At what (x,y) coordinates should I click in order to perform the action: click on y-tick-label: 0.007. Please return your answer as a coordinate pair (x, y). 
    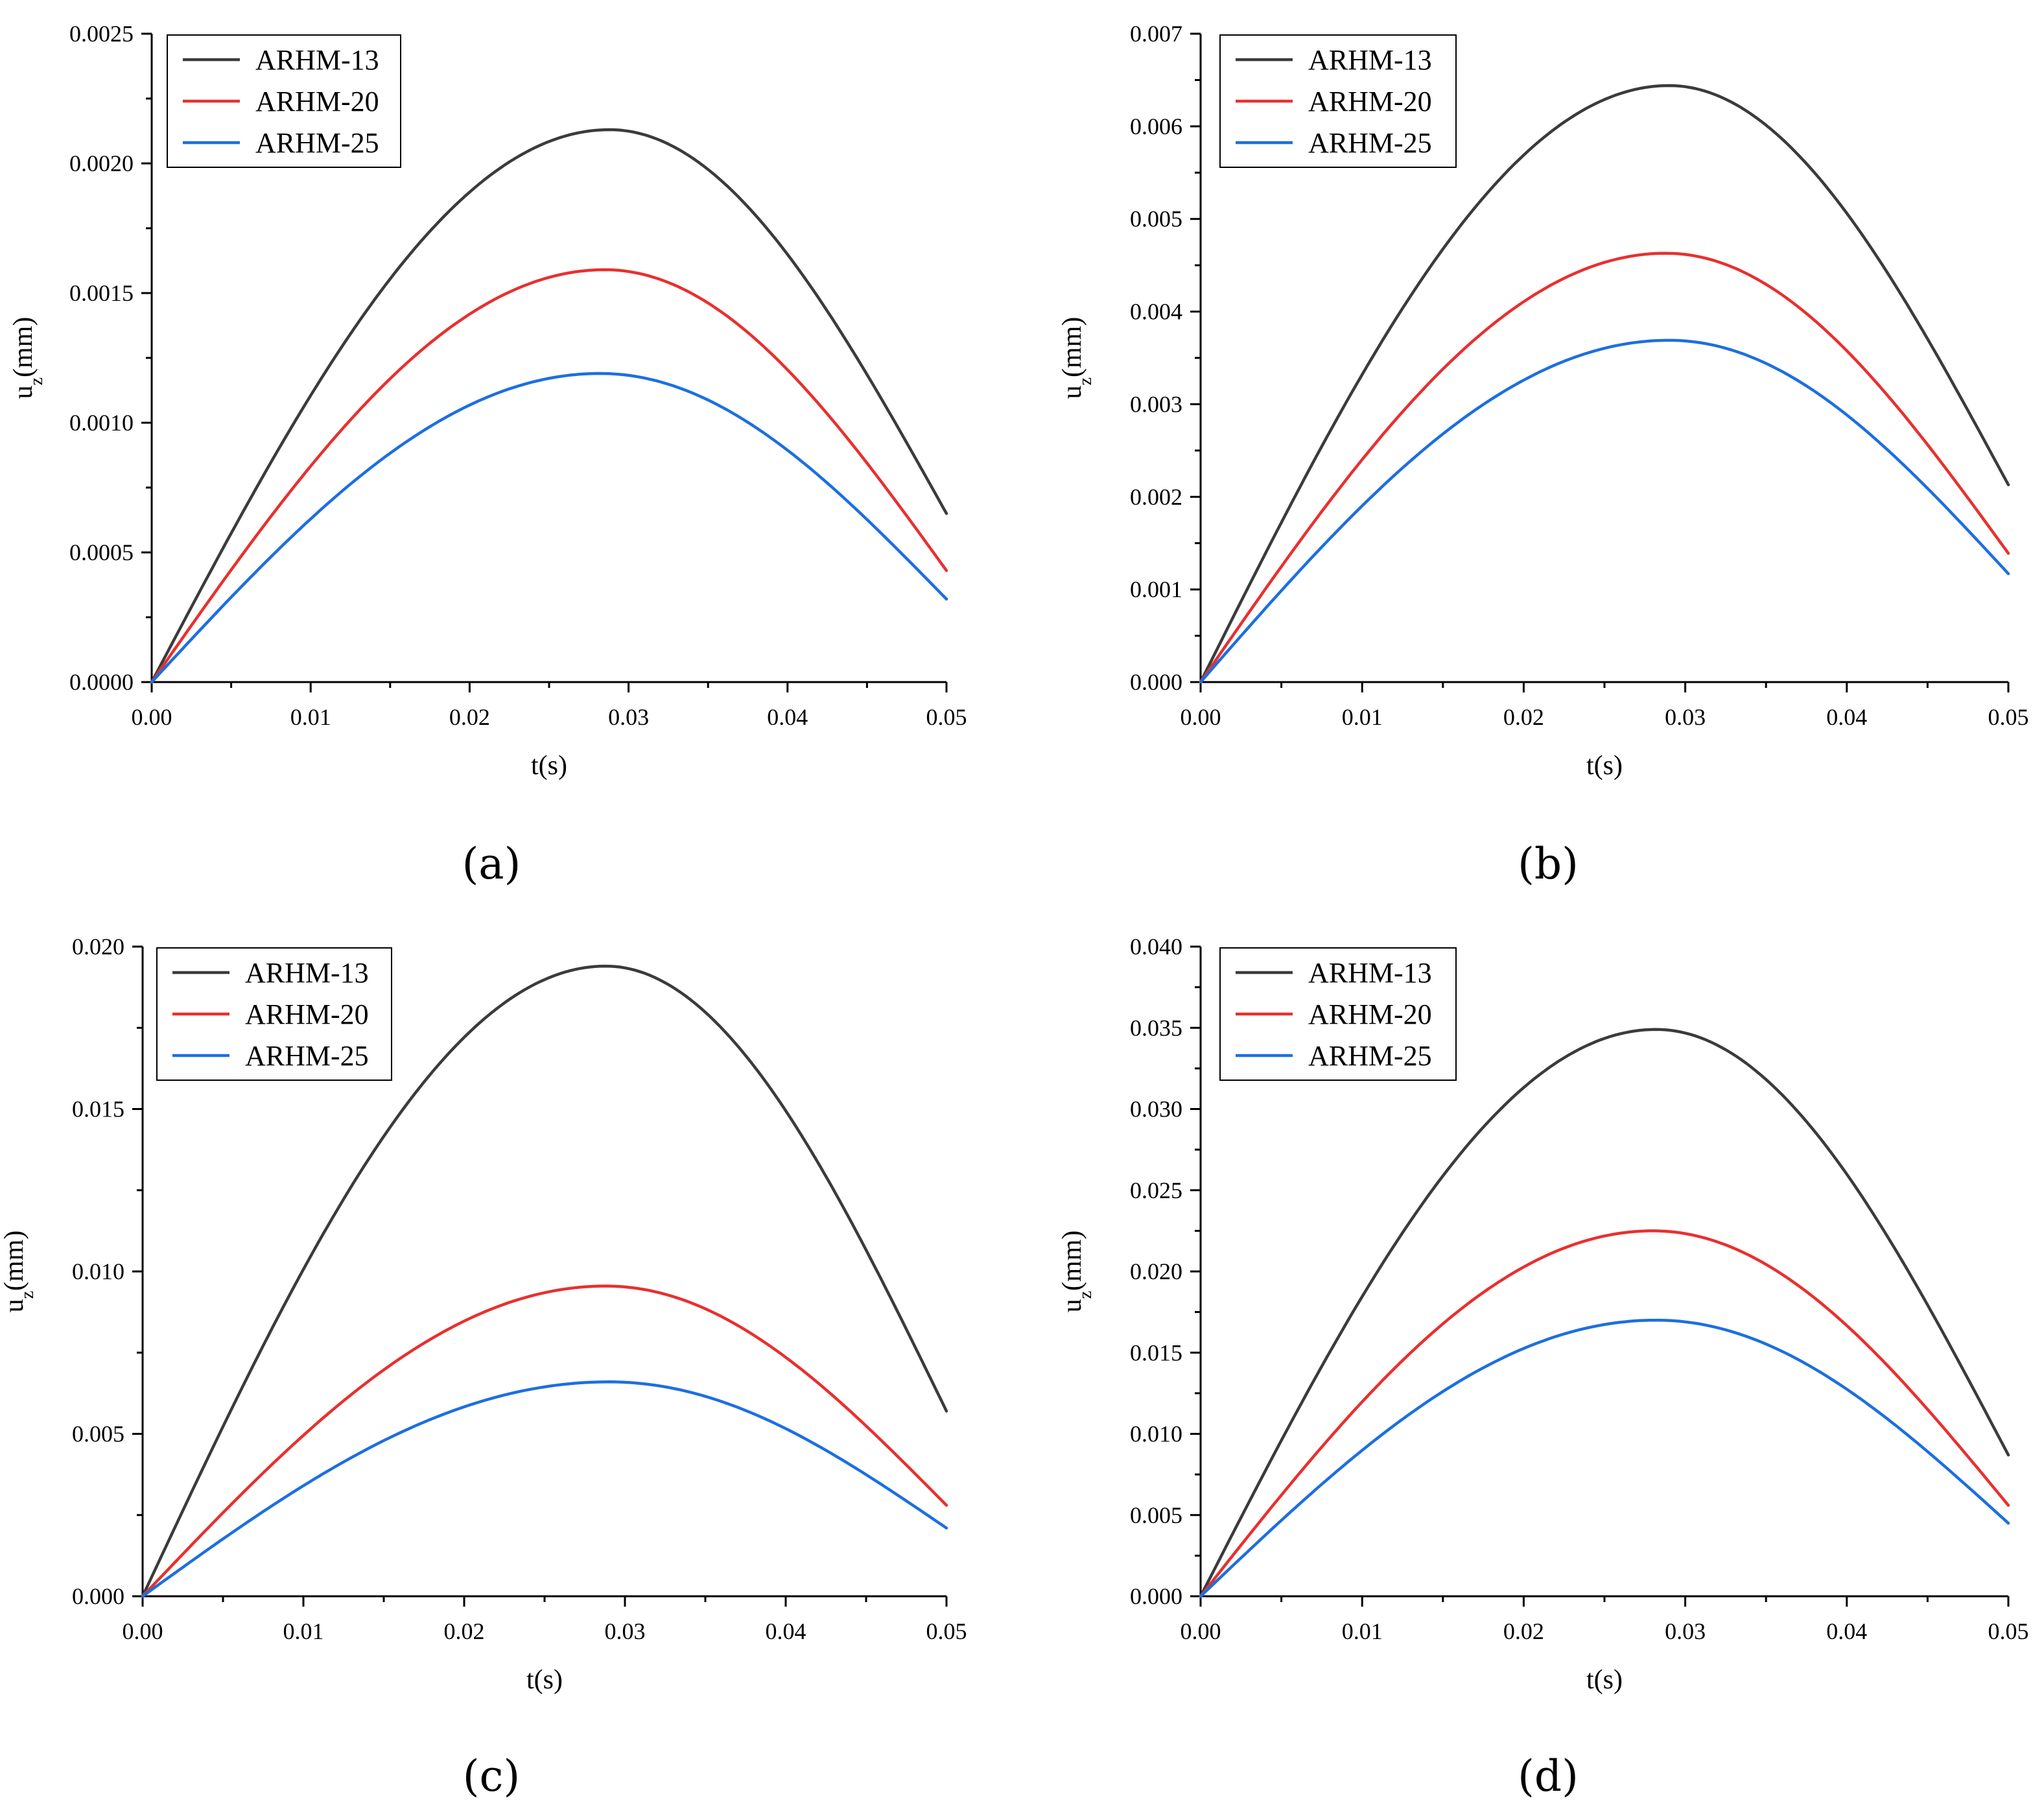
    Looking at the image, I should click on (1156, 34).